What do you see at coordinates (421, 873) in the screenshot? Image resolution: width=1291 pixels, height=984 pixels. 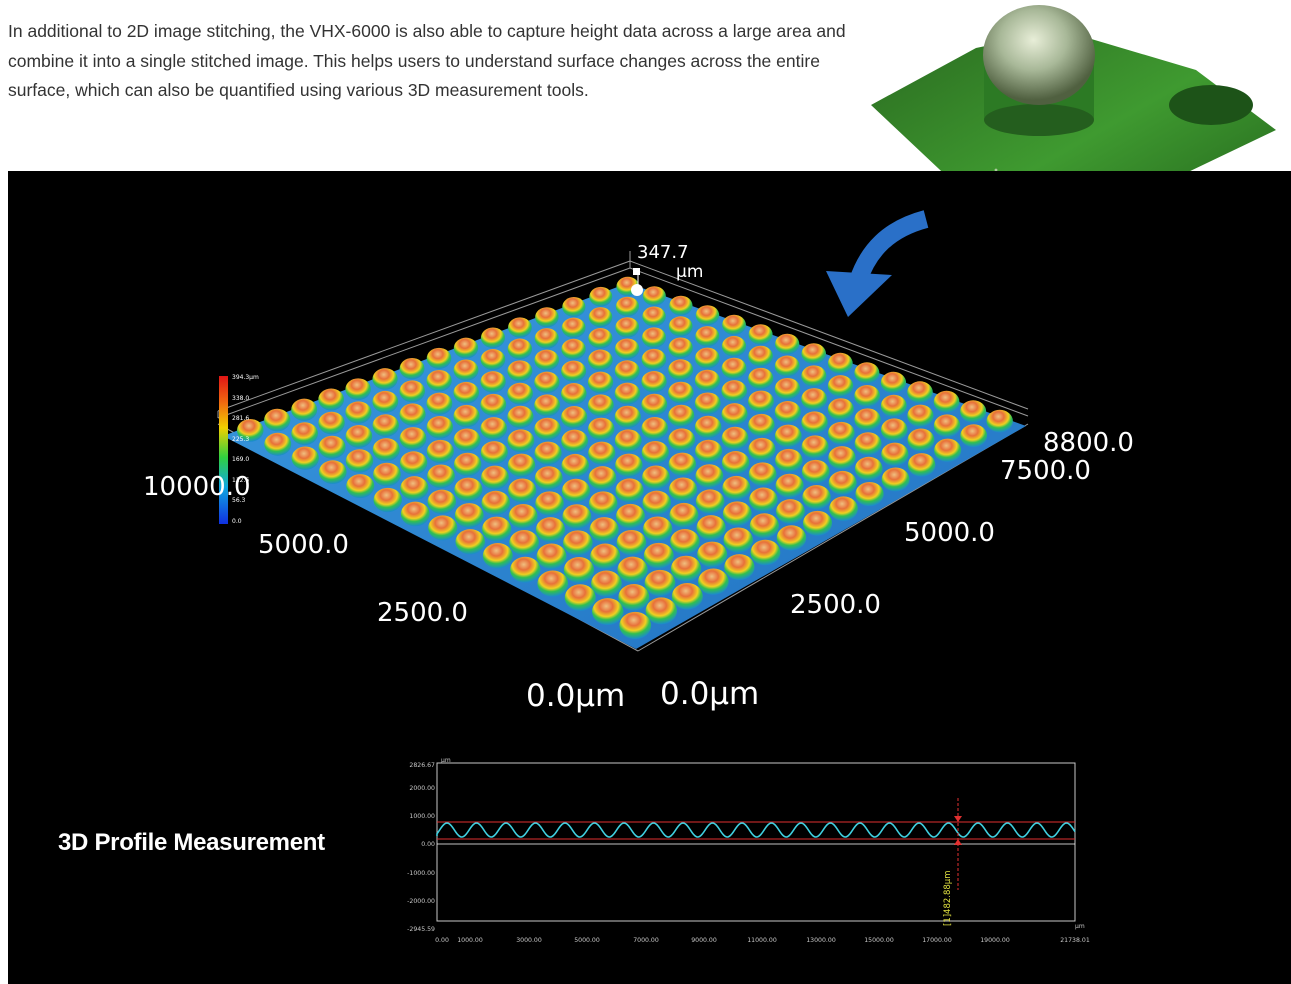 I see `profile-y-tick: -1000.00` at bounding box center [421, 873].